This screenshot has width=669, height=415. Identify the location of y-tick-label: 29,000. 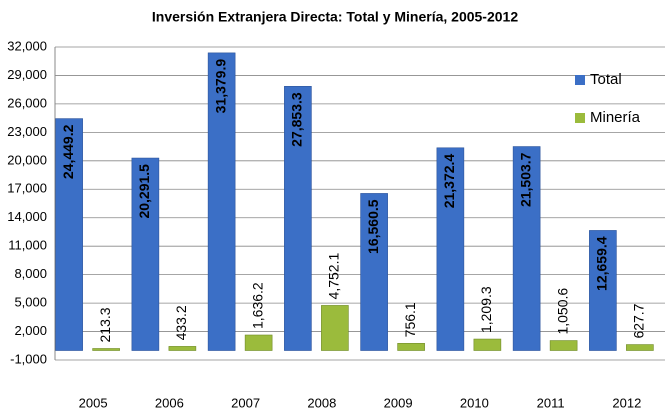
(27, 74).